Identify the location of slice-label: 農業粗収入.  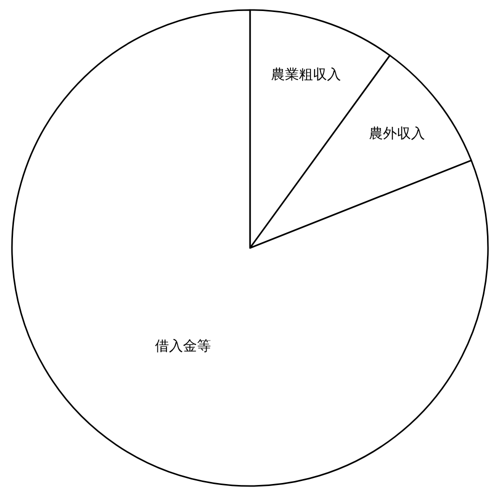
(306, 75).